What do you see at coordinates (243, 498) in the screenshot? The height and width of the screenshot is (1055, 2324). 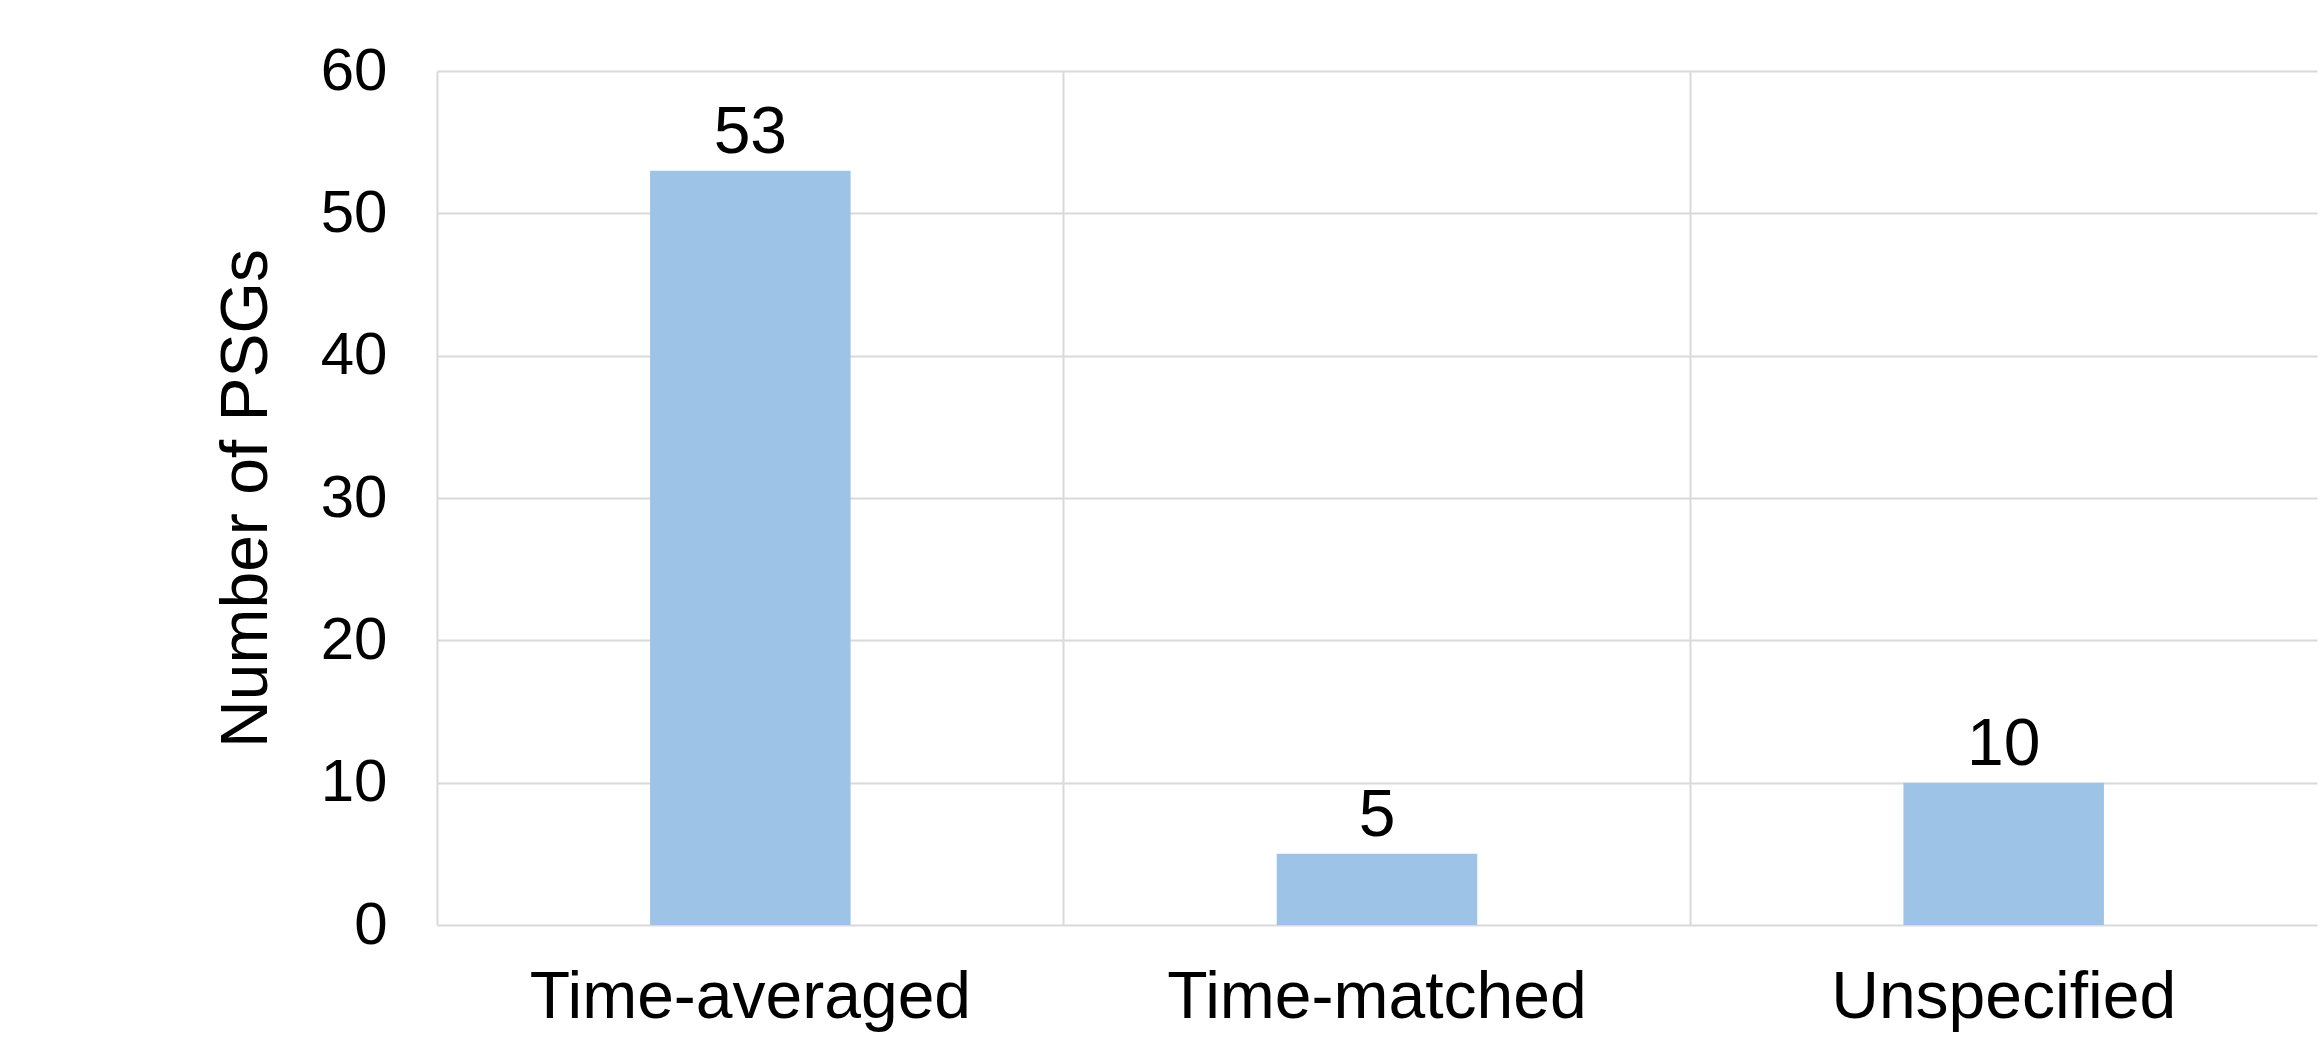 I see `y-axis-title: Number of PSGs` at bounding box center [243, 498].